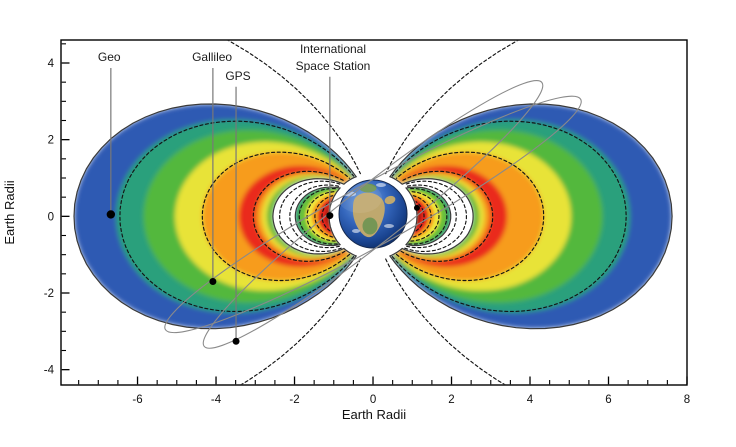 The width and height of the screenshot is (736, 447). Describe the element at coordinates (49, 294) in the screenshot. I see `y-tick-label: -2` at that location.